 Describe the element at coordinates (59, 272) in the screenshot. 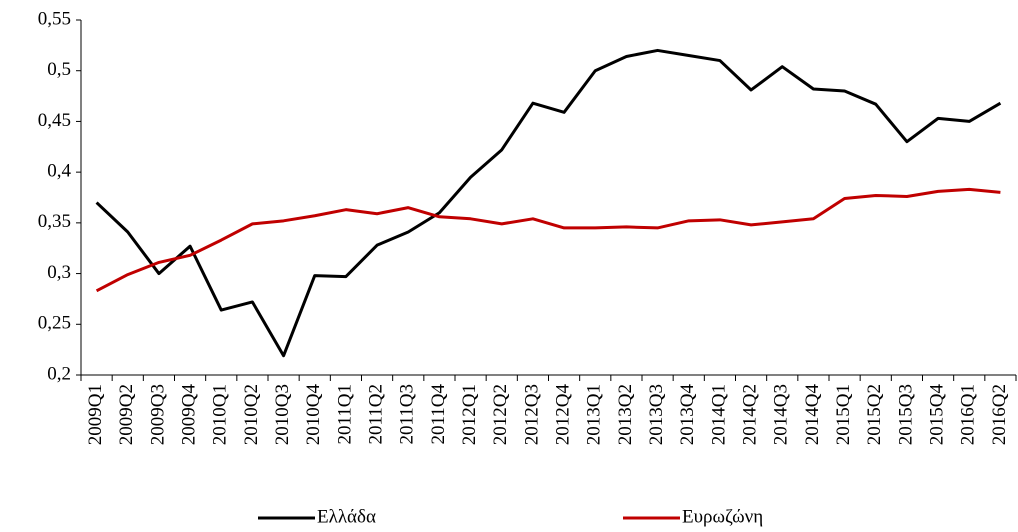

I see `y-tick-label: 0,3` at that location.